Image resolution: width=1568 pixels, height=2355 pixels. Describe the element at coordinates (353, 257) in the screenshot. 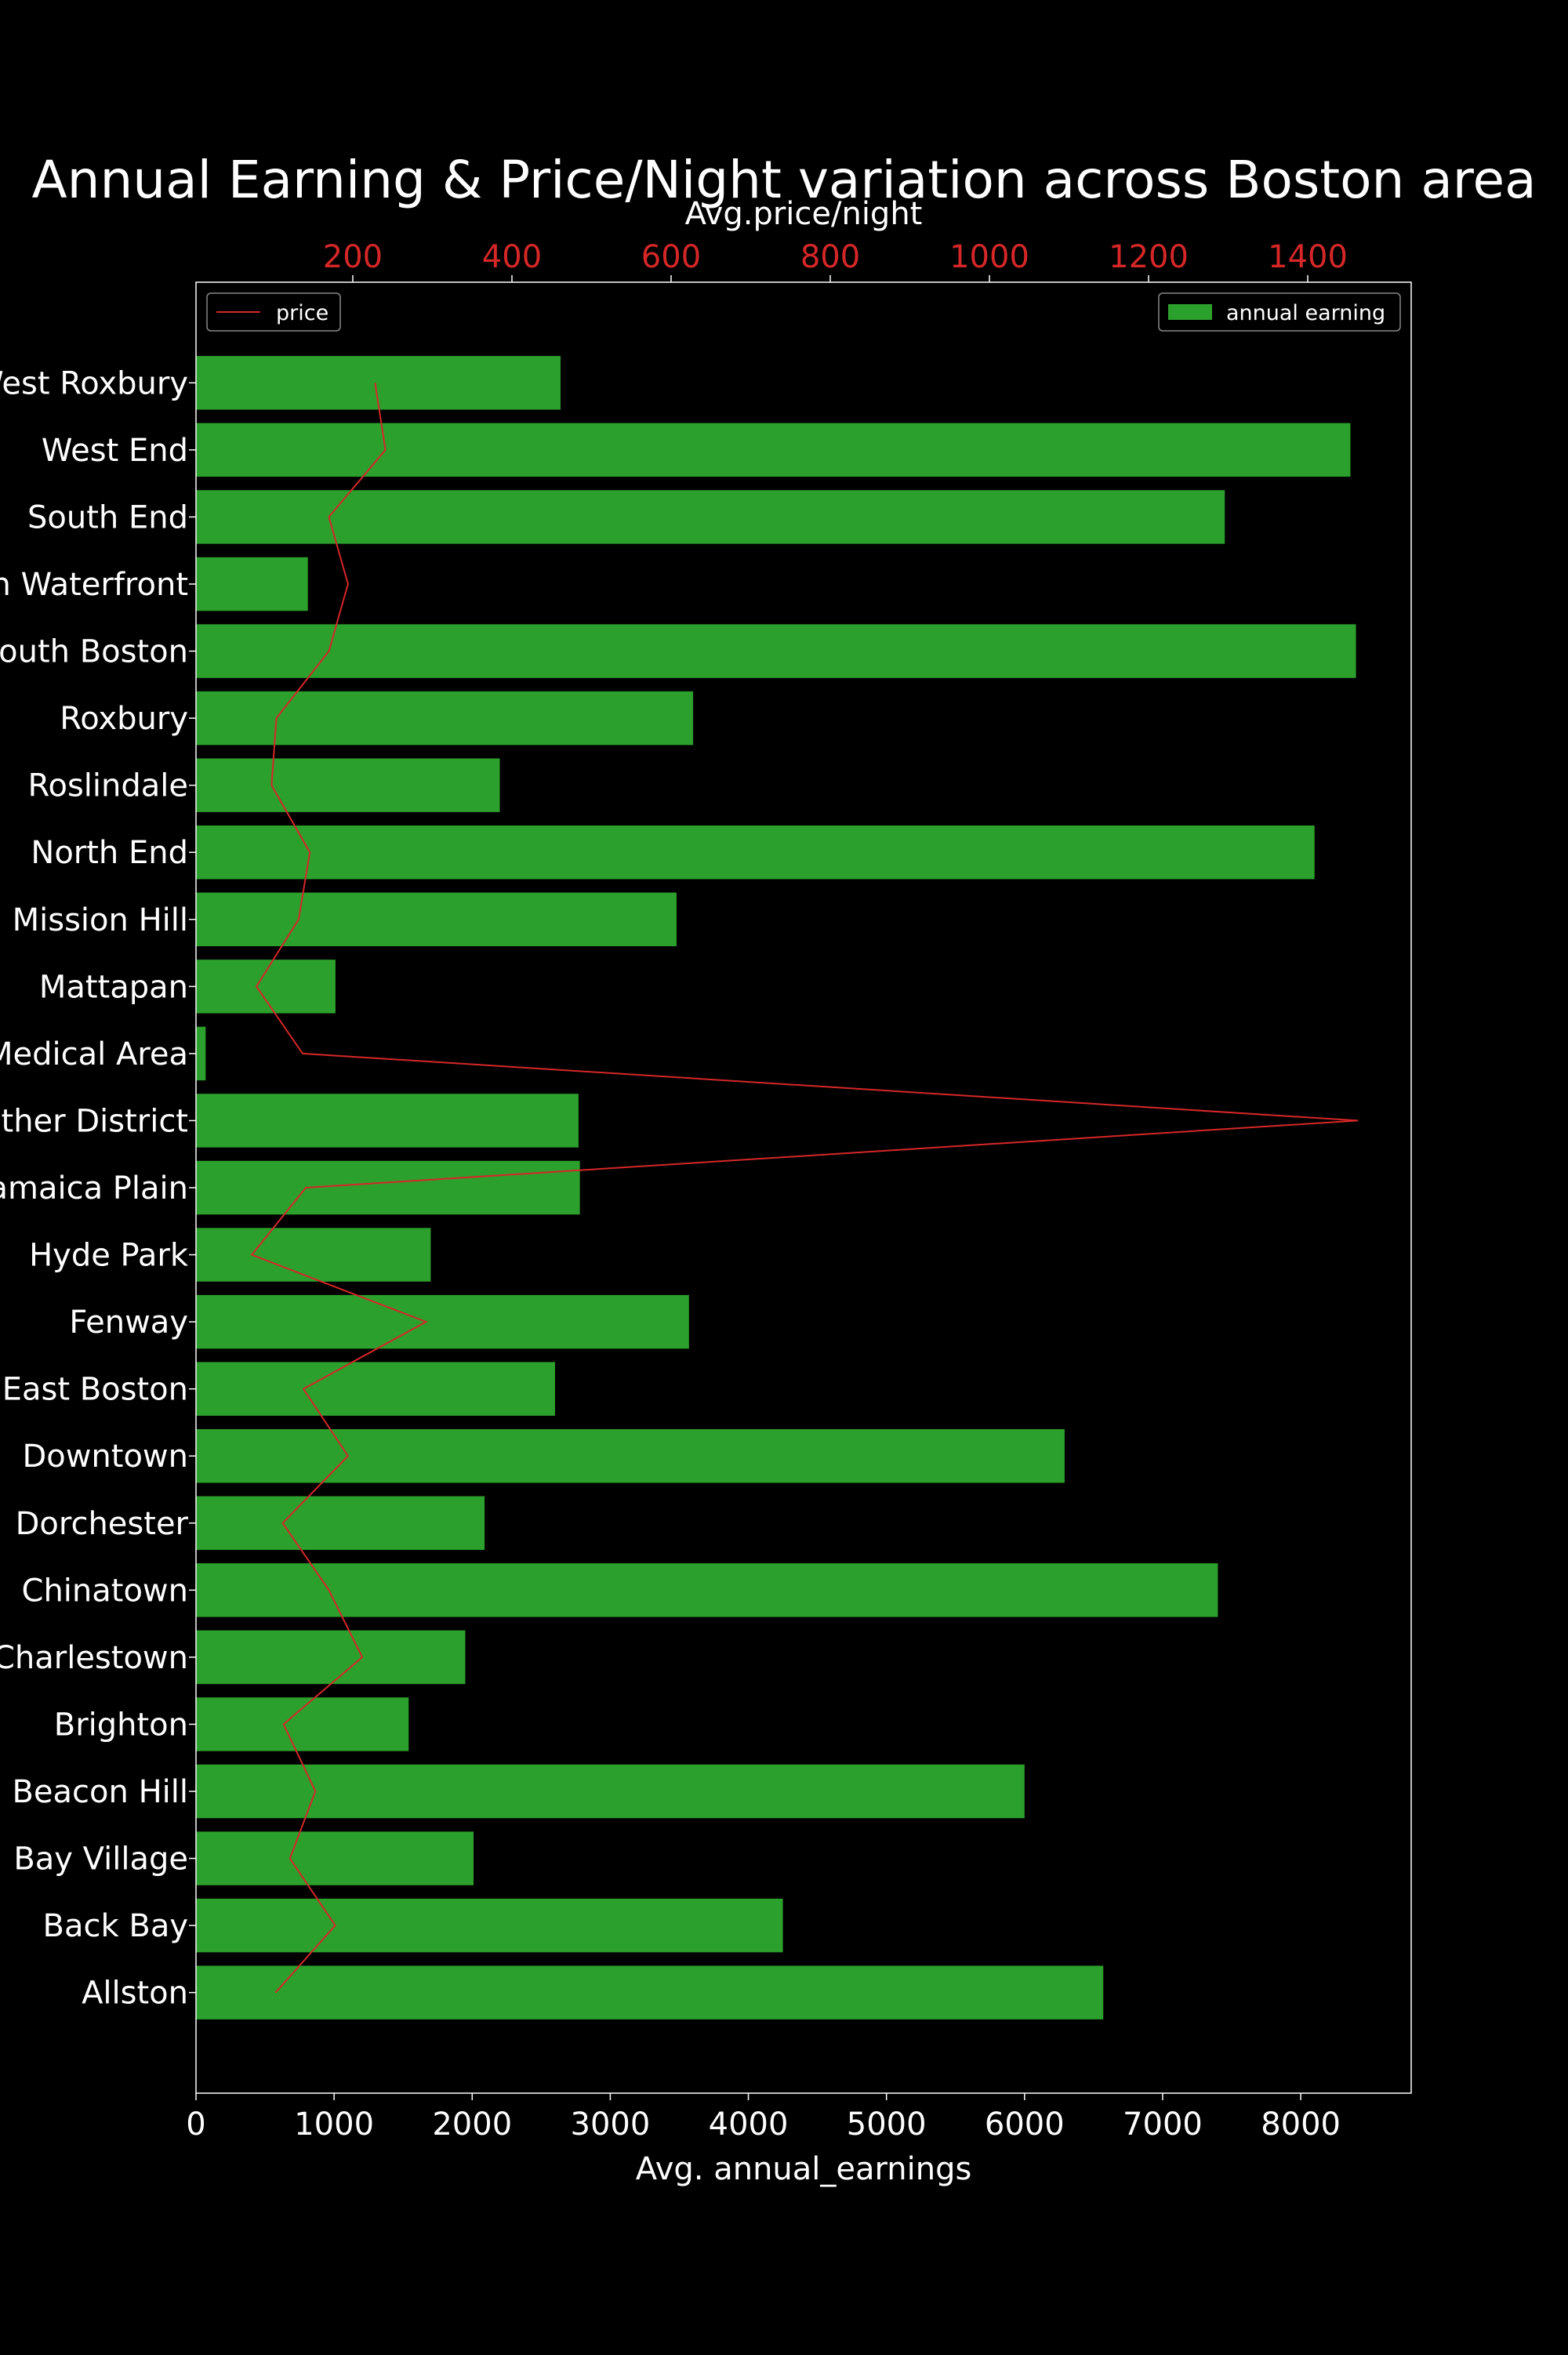

I see `x2-tick-label-0: 200` at that location.